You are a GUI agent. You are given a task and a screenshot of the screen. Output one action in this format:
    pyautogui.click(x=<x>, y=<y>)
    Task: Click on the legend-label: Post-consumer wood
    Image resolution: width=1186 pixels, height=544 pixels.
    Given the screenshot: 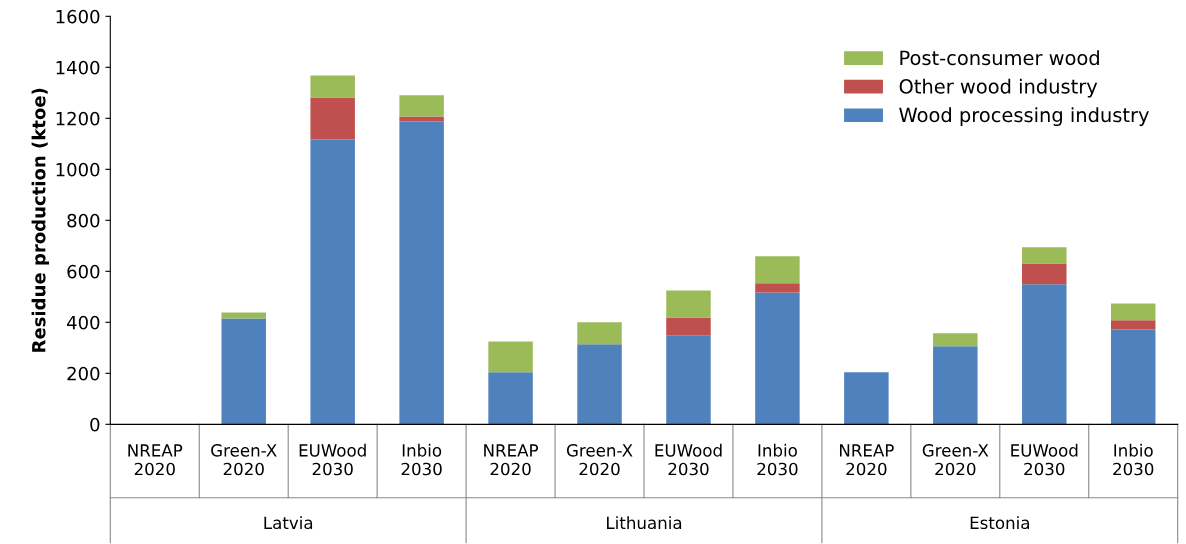 What is the action you would take?
    pyautogui.click(x=999, y=58)
    